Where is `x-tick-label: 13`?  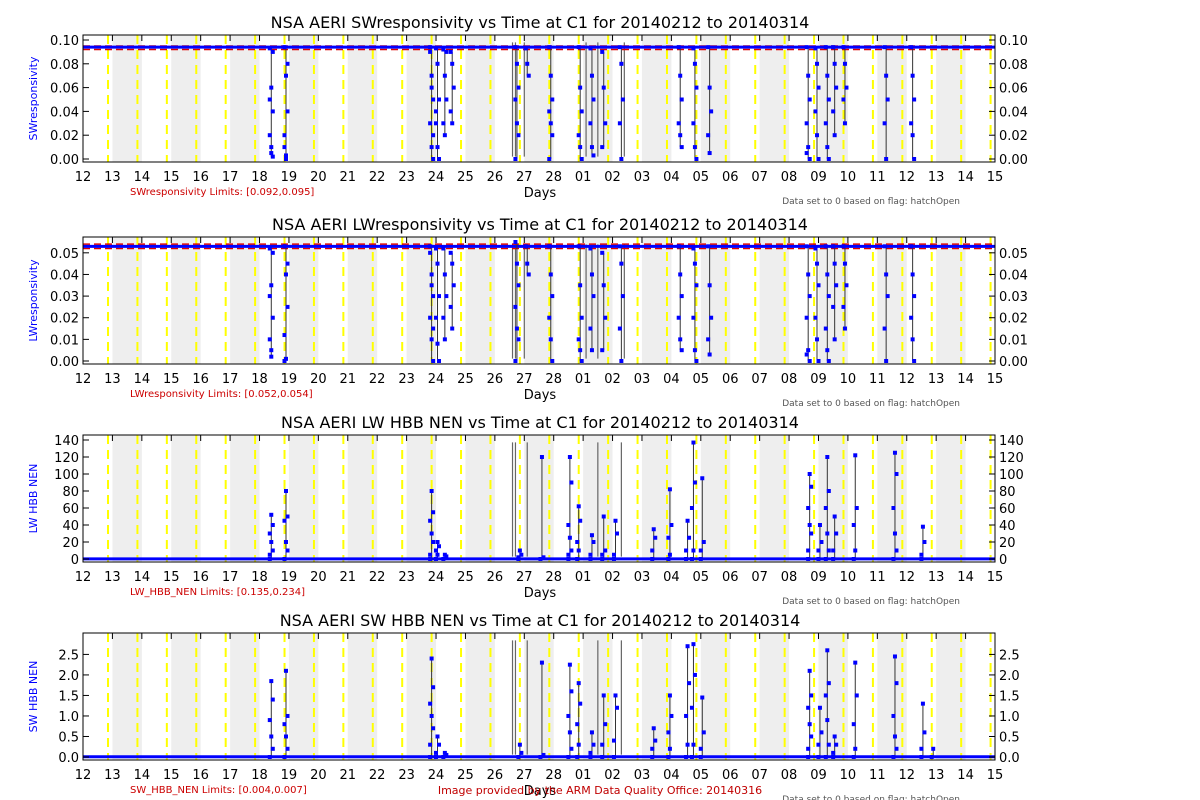
x-tick-label: 13 is located at coordinates (936, 379).